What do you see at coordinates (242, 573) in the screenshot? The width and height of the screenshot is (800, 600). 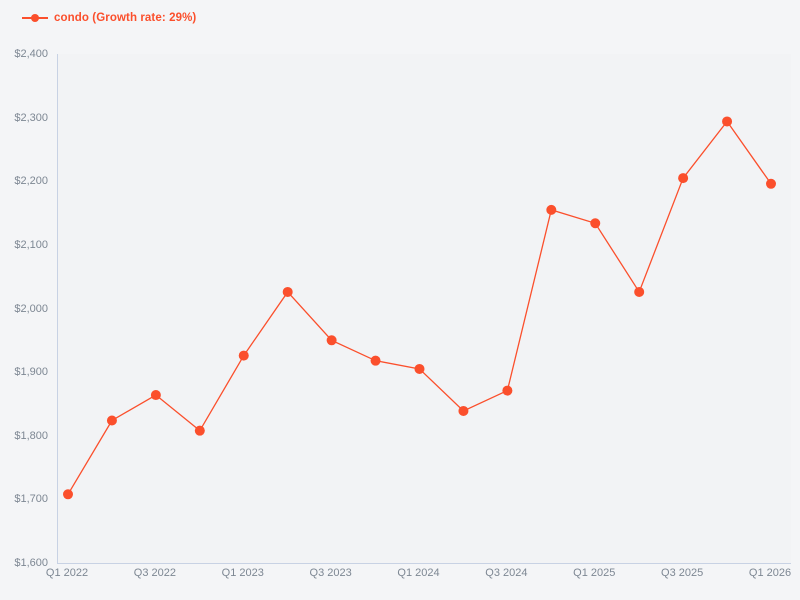 I see `x-tick-label: Q1 2023` at bounding box center [242, 573].